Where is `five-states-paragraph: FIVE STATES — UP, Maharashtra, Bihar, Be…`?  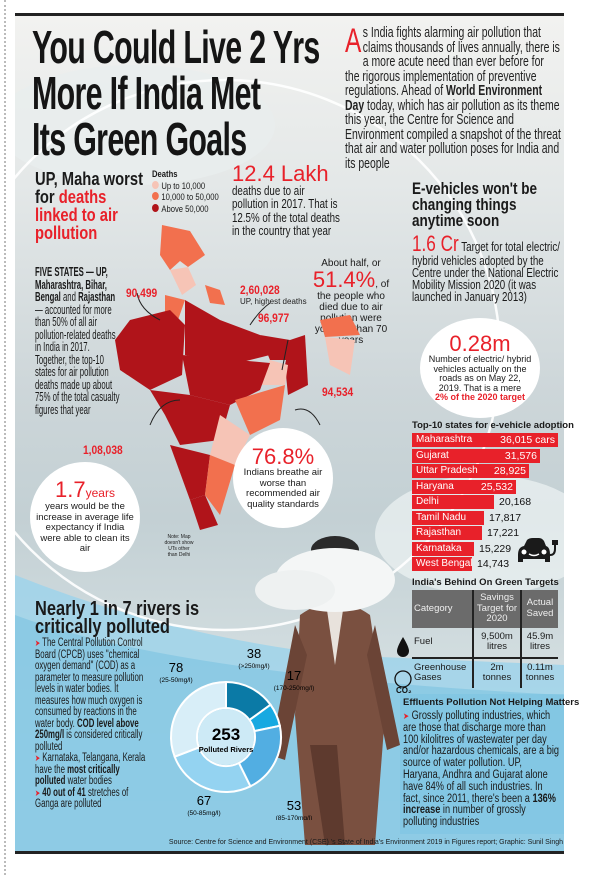
five-states-paragraph: FIVE STATES — UP, Maharashtra, Bihar, Be… is located at coordinates (78, 341).